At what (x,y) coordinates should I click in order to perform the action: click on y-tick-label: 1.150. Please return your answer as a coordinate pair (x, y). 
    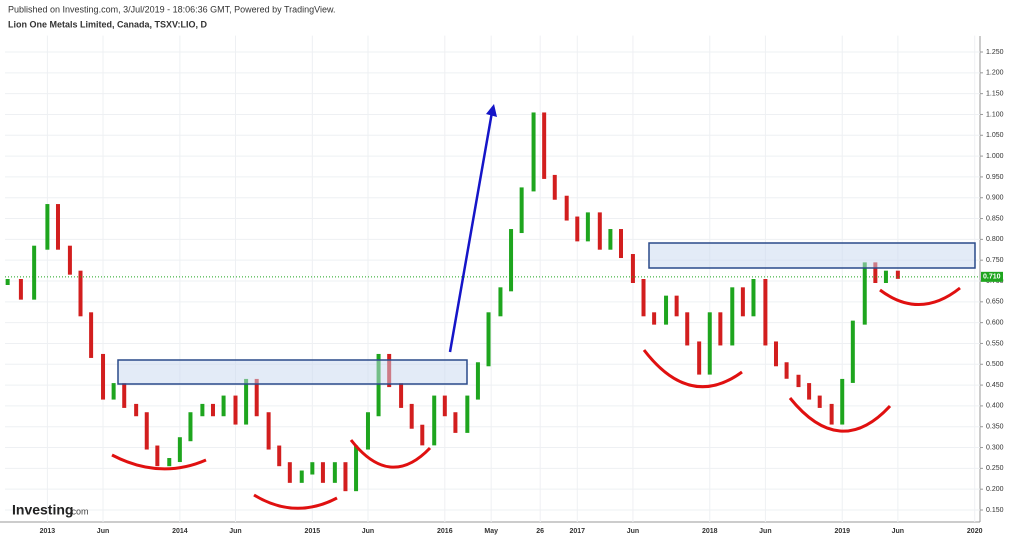
    Looking at the image, I should click on (995, 93).